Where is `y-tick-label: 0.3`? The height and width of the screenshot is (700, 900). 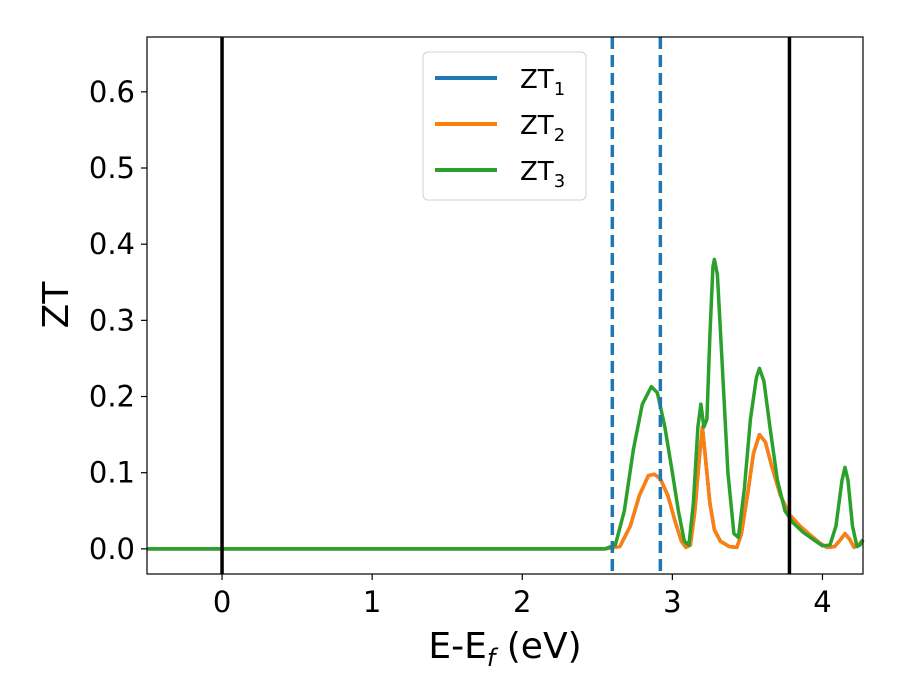 y-tick-label: 0.3 is located at coordinates (112, 320).